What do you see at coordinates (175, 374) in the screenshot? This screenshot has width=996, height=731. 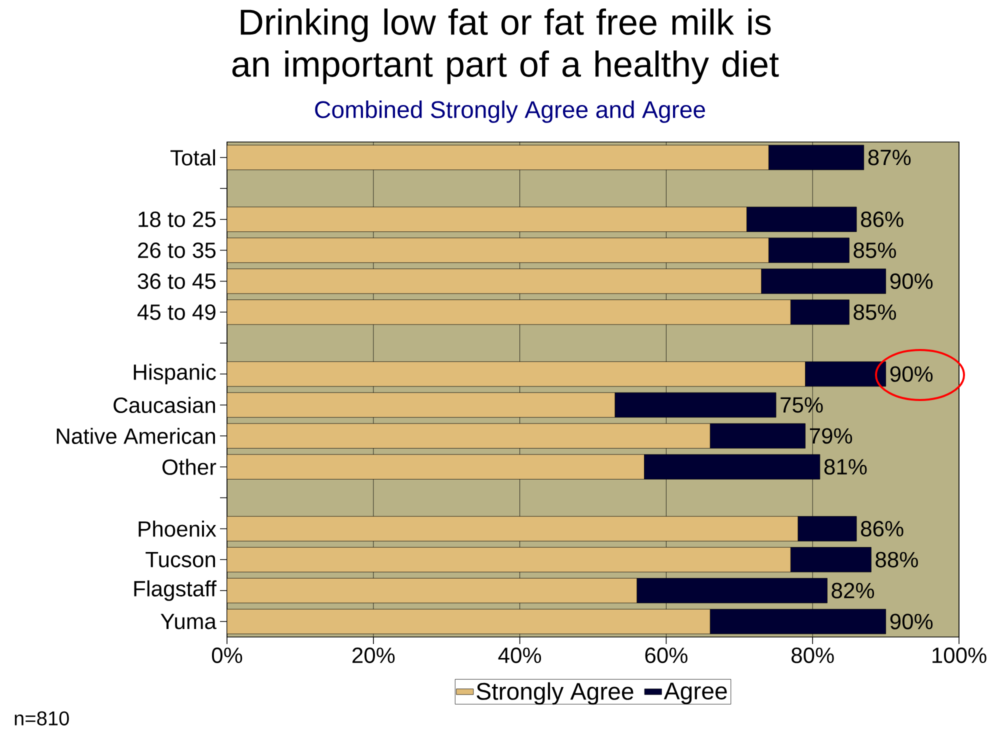 I see `y-tick-label: Hispanic` at bounding box center [175, 374].